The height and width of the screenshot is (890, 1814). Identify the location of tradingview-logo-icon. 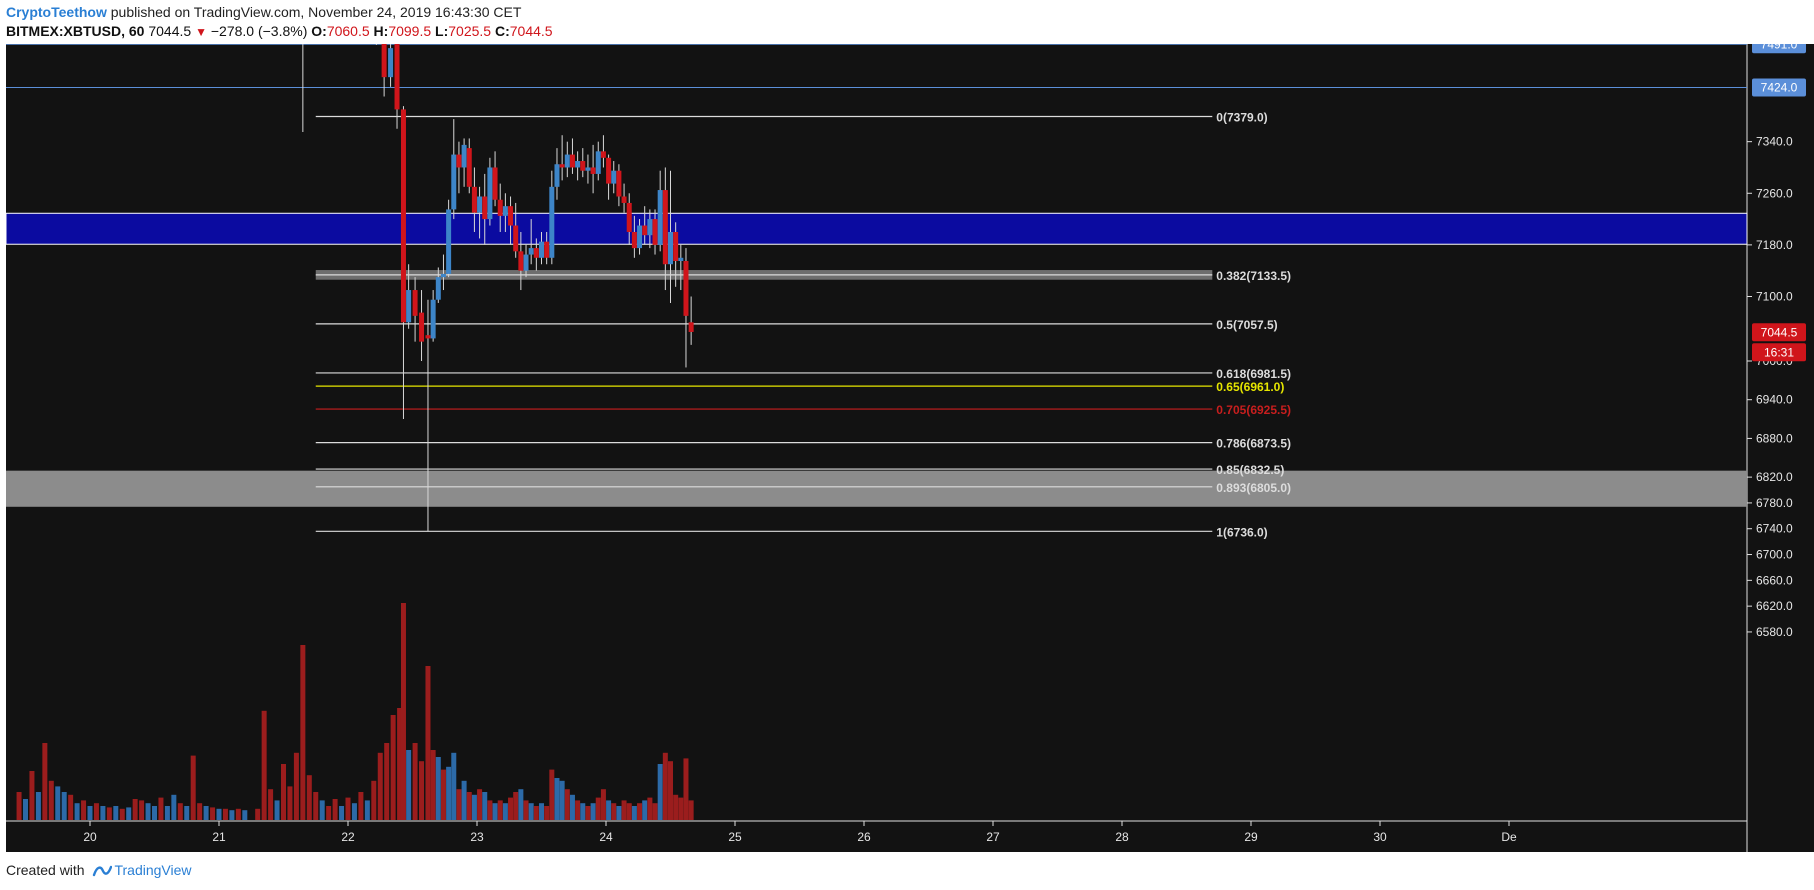
(102, 871).